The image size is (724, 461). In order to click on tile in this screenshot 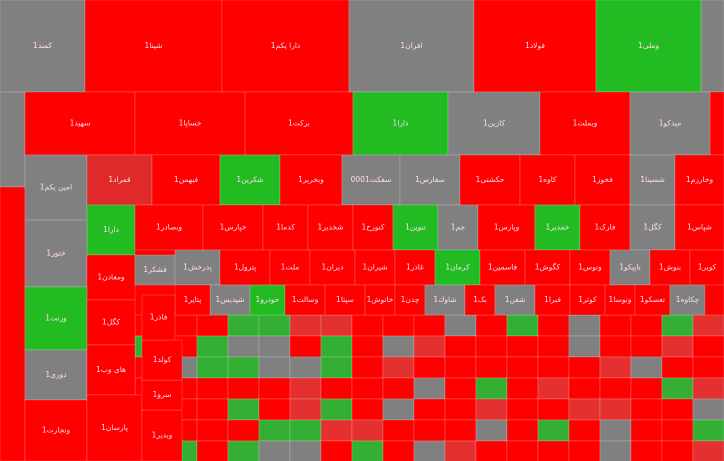, I will do `click(716, 123)`.